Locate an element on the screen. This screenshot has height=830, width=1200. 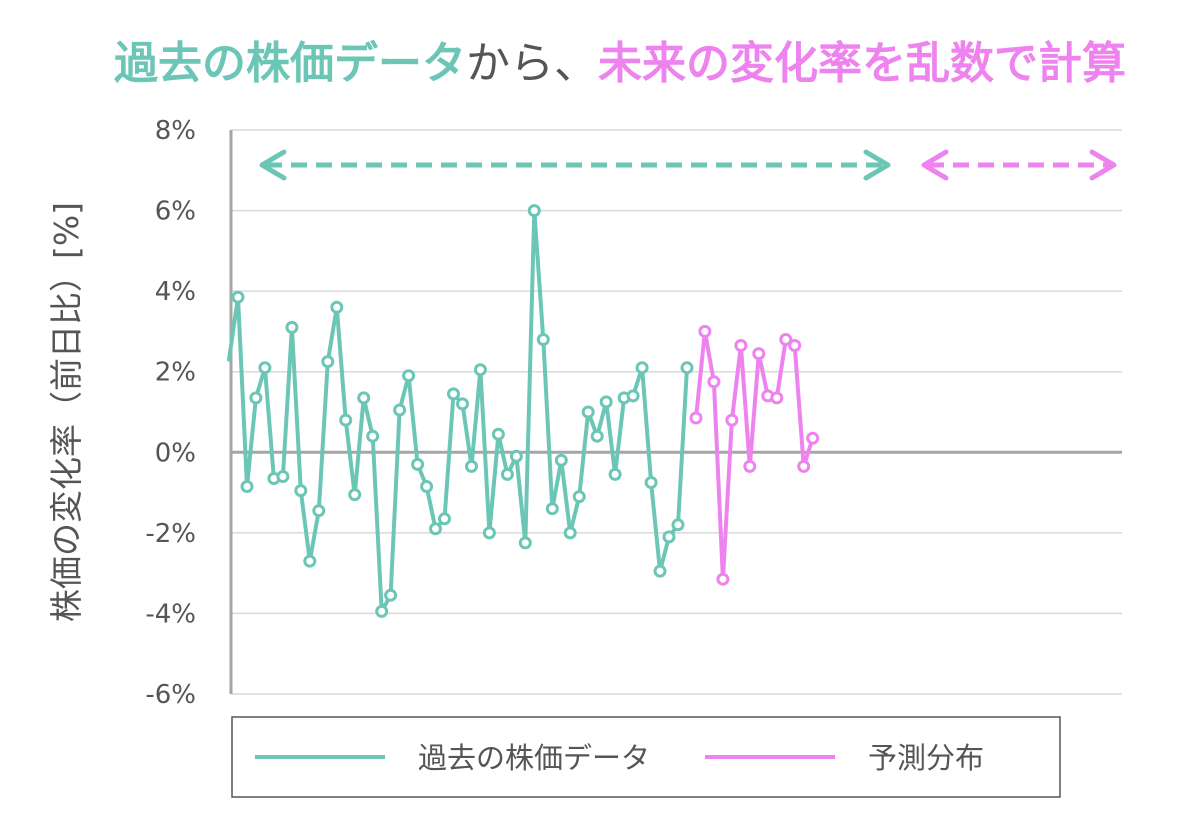
y-tick-label: -4% is located at coordinates (170, 614).